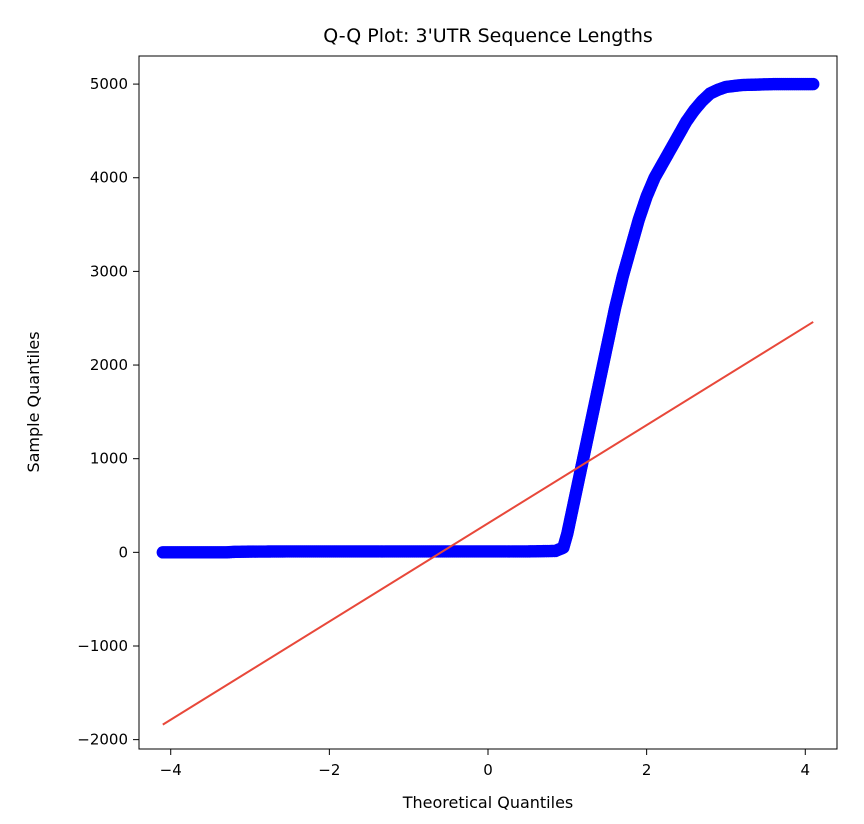 The image size is (864, 824). Describe the element at coordinates (109, 365) in the screenshot. I see `y-tick-label: 2000` at that location.